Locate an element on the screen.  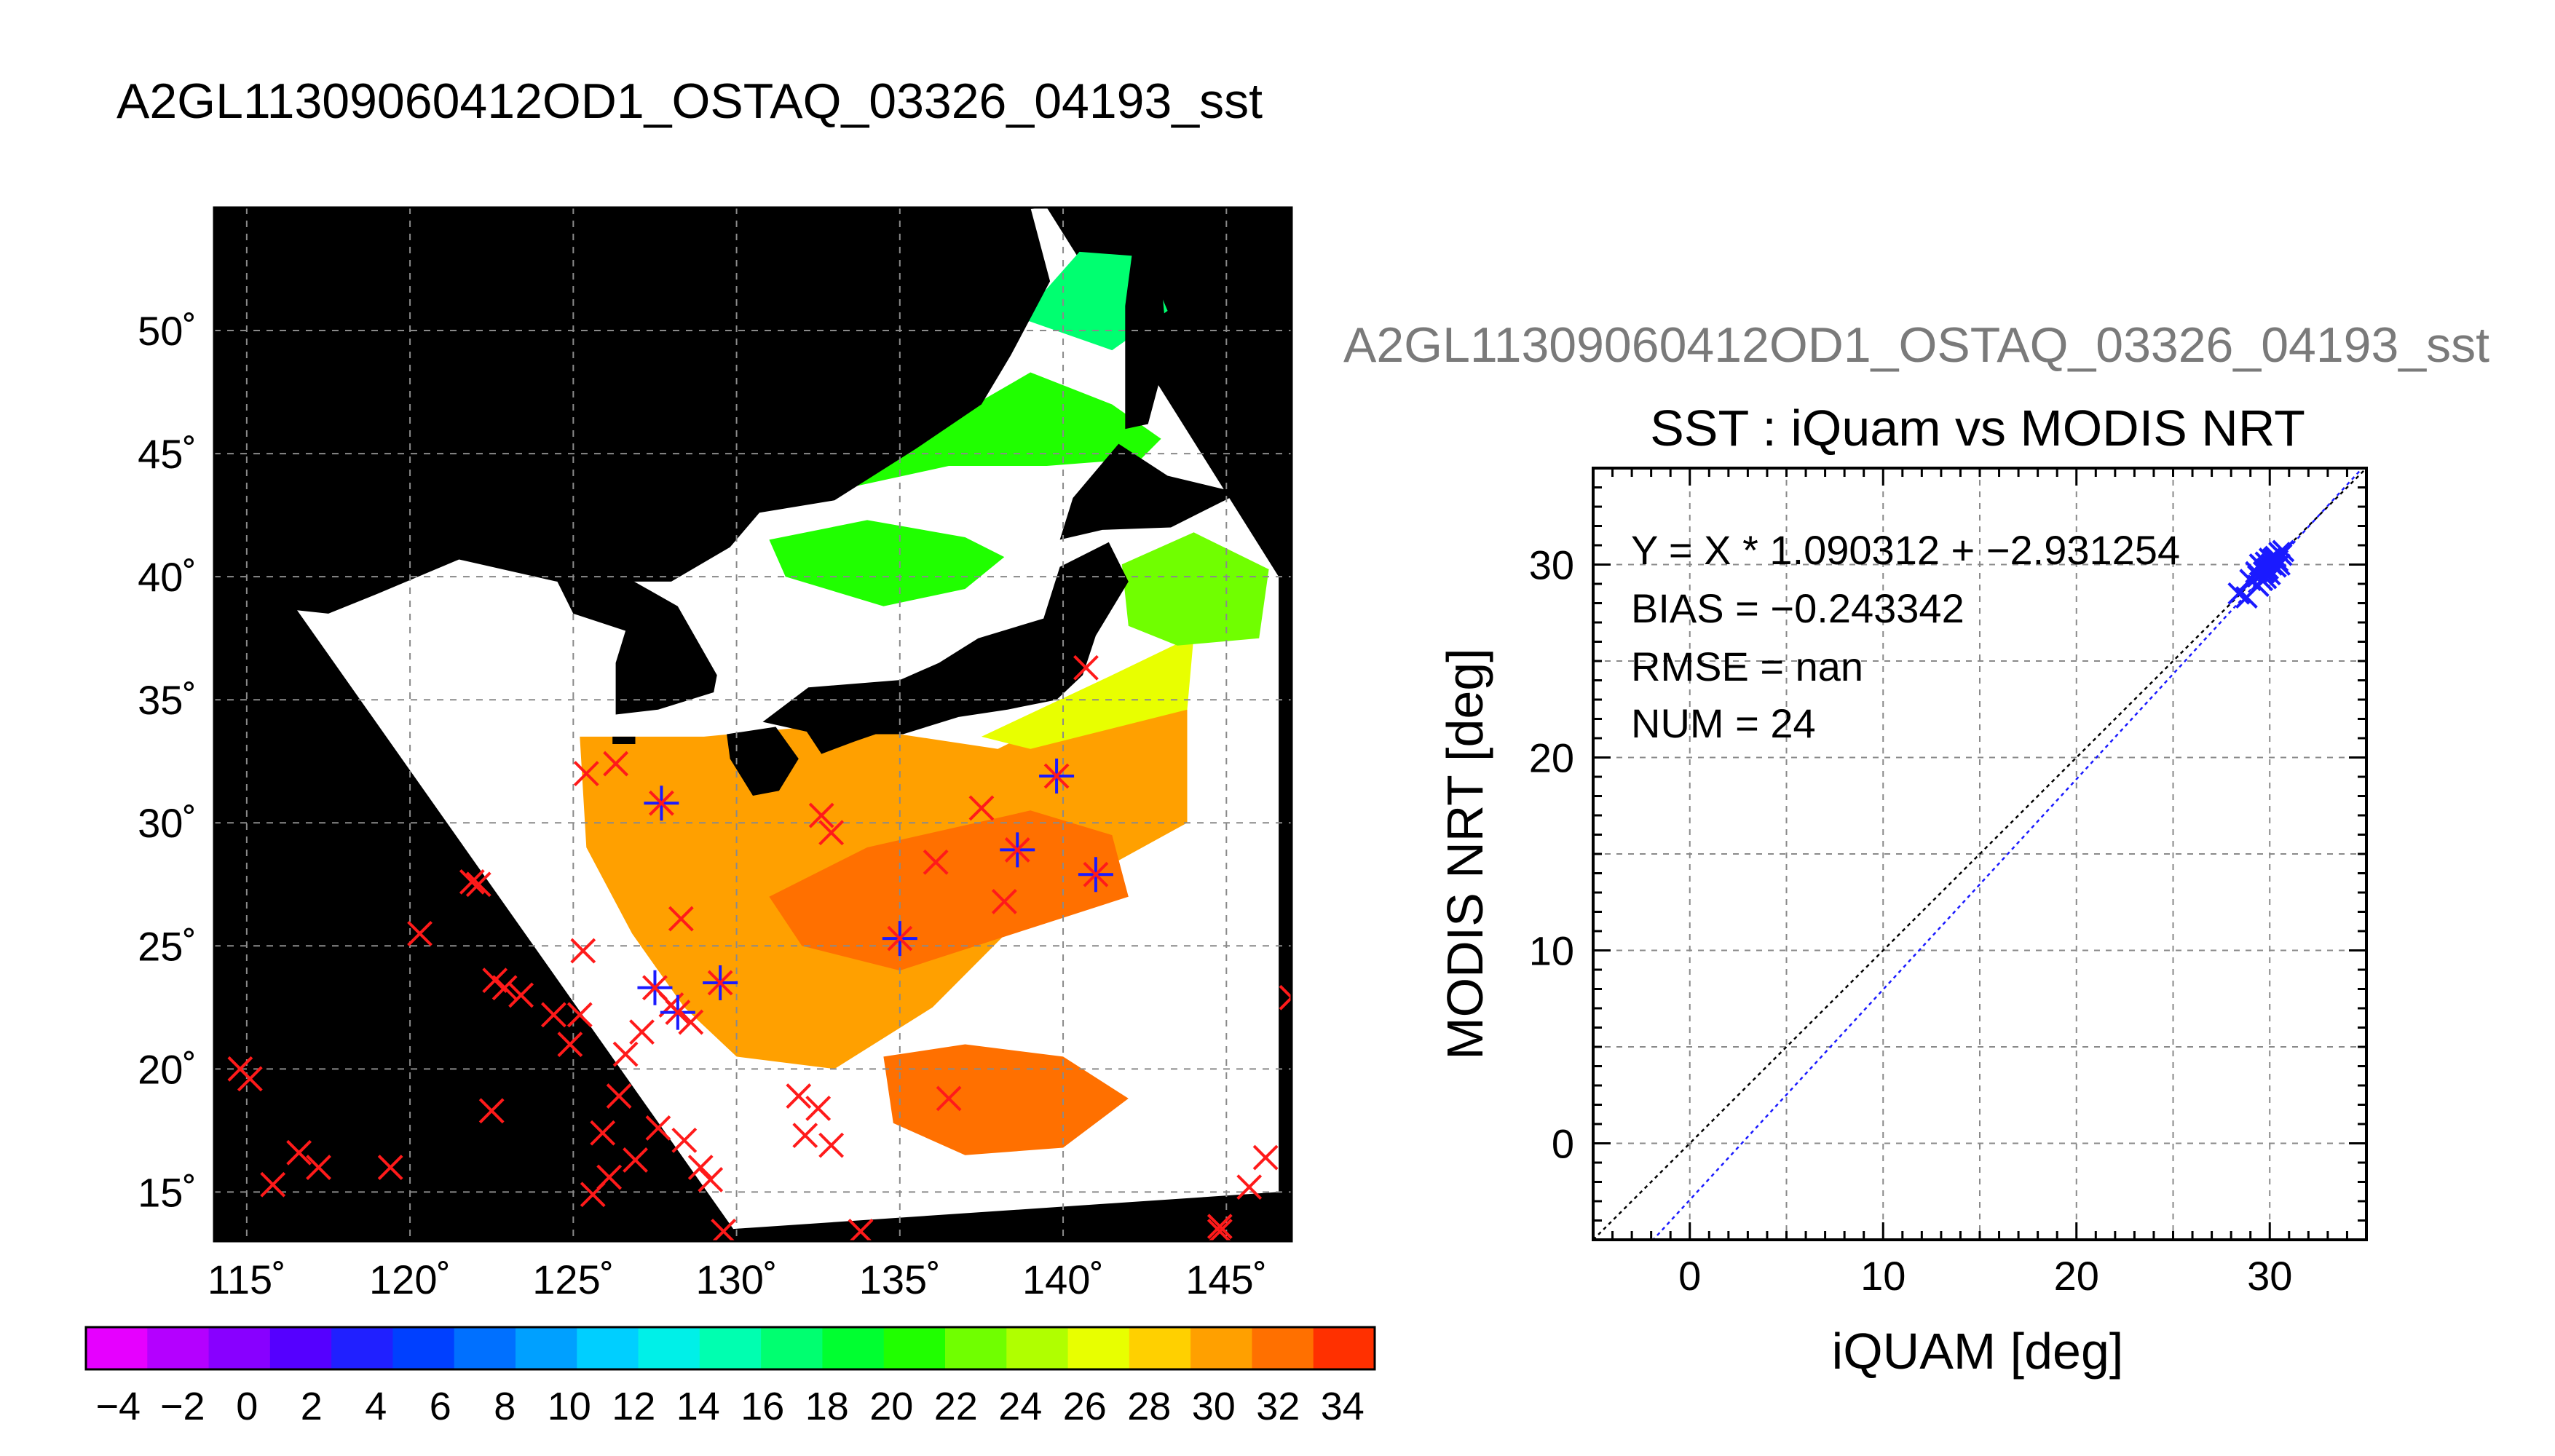
colorbar: −4 −2 0 2 4 6 8 10 12 14 16 18 20 22 24 26 28 30 32 34 is located at coordinates (730, 1377).